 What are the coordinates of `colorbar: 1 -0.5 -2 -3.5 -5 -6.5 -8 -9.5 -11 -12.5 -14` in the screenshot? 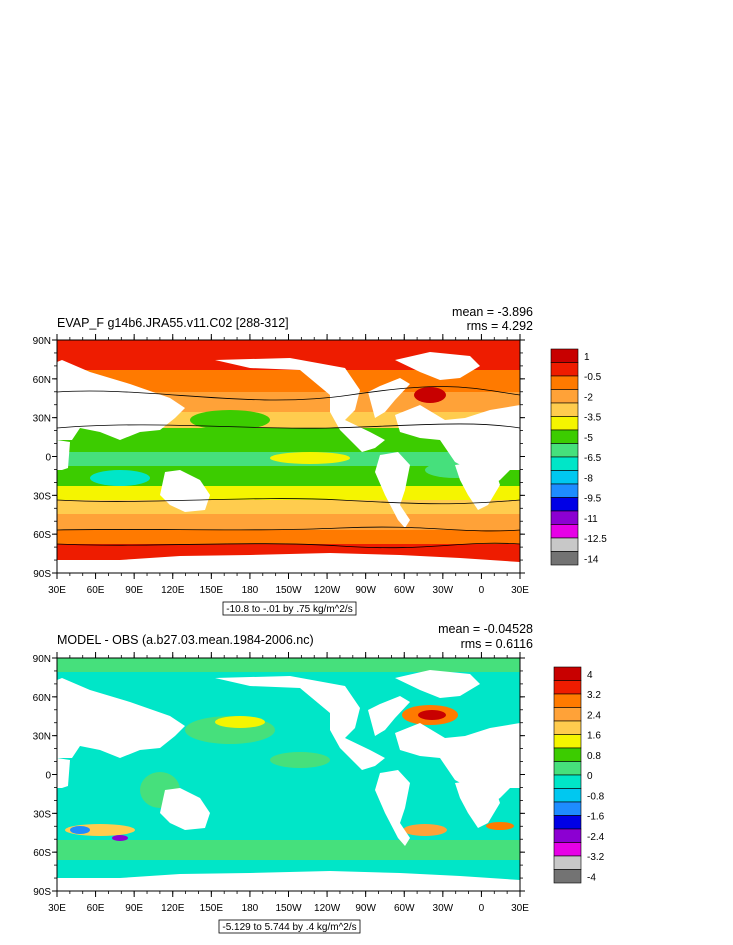 It's located at (578, 457).